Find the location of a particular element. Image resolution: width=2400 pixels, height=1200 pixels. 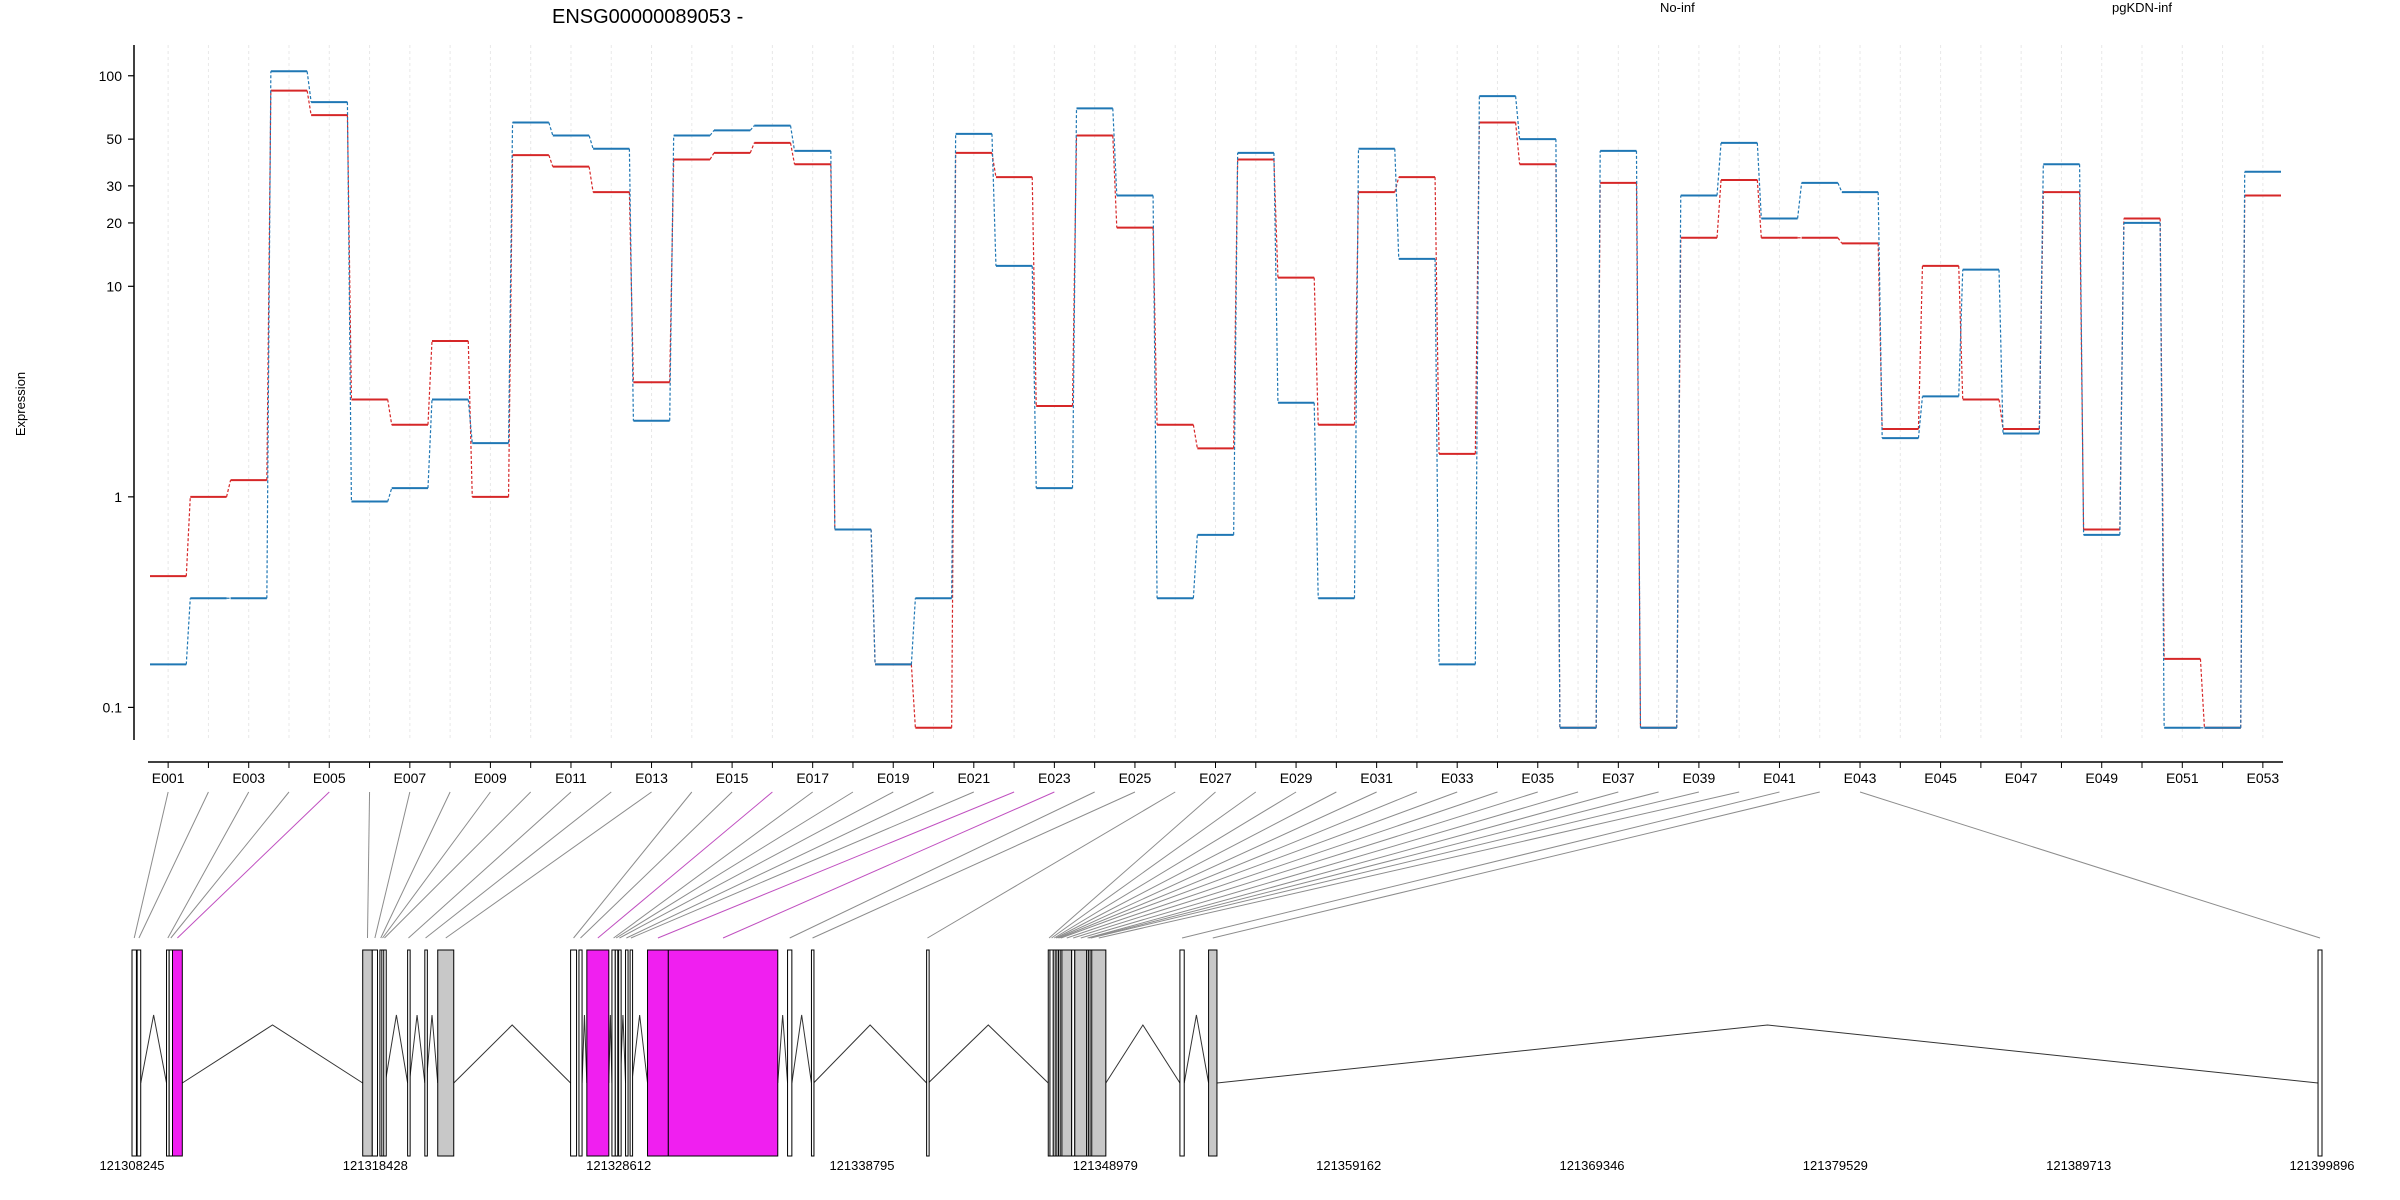

x-tick-label: E047 is located at coordinates (2021, 778).